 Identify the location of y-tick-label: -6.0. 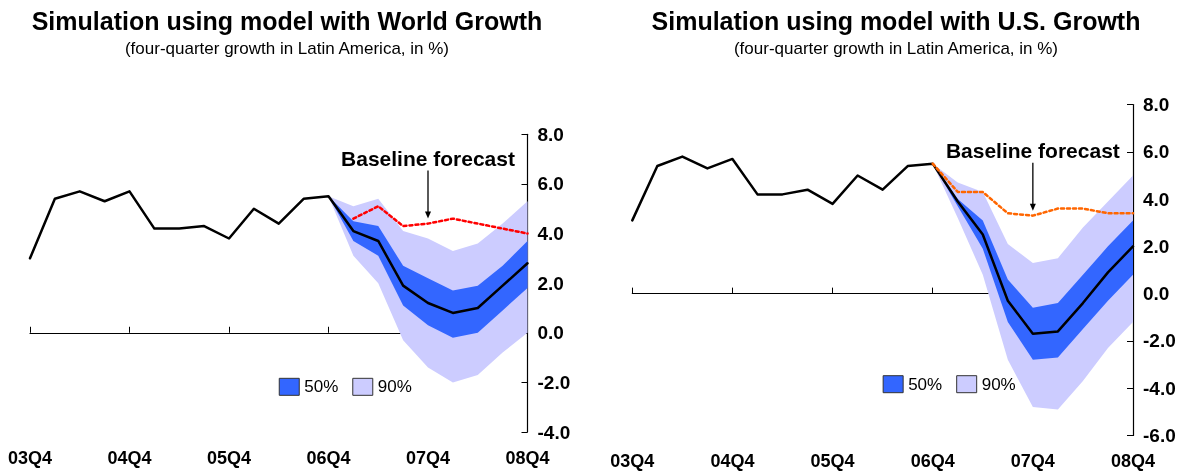
(1159, 435).